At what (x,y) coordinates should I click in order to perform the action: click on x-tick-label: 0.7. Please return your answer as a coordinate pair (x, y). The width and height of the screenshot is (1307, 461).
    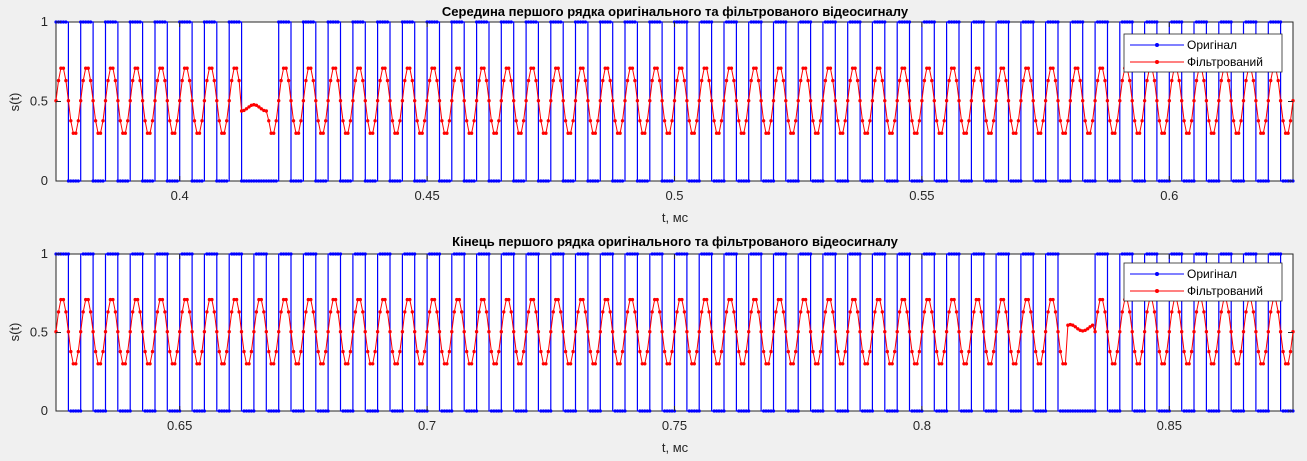
    Looking at the image, I should click on (427, 425).